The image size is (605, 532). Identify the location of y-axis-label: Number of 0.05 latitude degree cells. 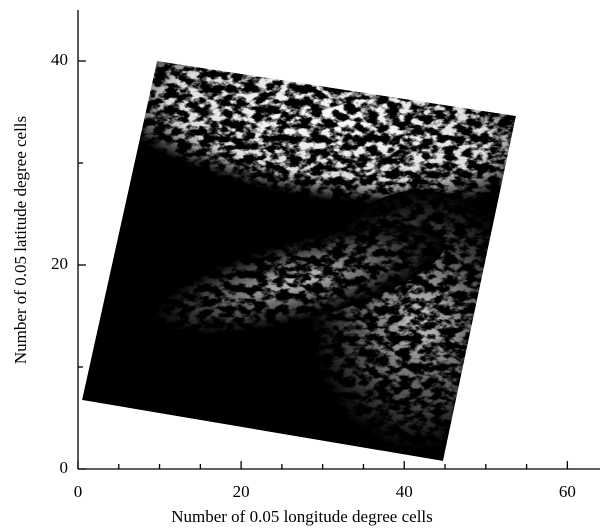
(20, 240).